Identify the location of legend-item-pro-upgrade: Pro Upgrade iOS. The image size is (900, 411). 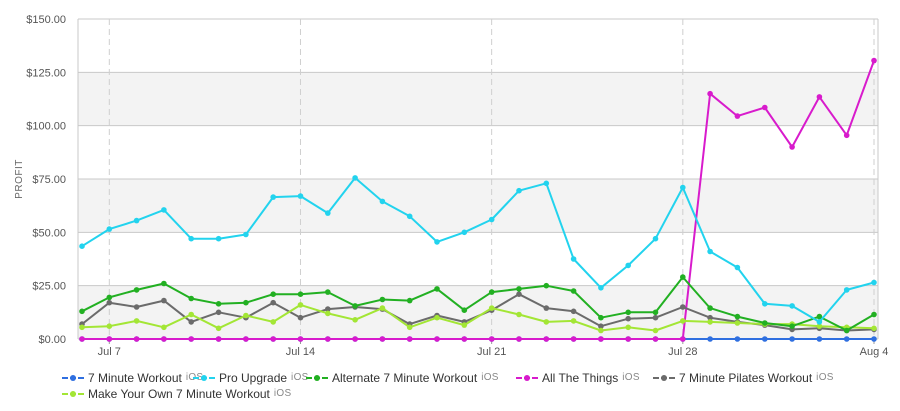
(251, 377).